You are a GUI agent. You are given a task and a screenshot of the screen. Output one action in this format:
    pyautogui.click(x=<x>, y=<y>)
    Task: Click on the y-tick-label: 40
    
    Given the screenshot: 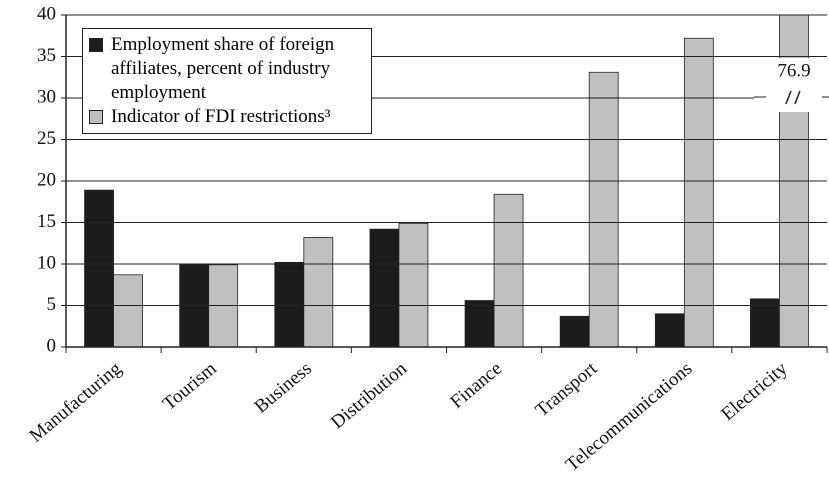 What is the action you would take?
    pyautogui.click(x=46, y=13)
    